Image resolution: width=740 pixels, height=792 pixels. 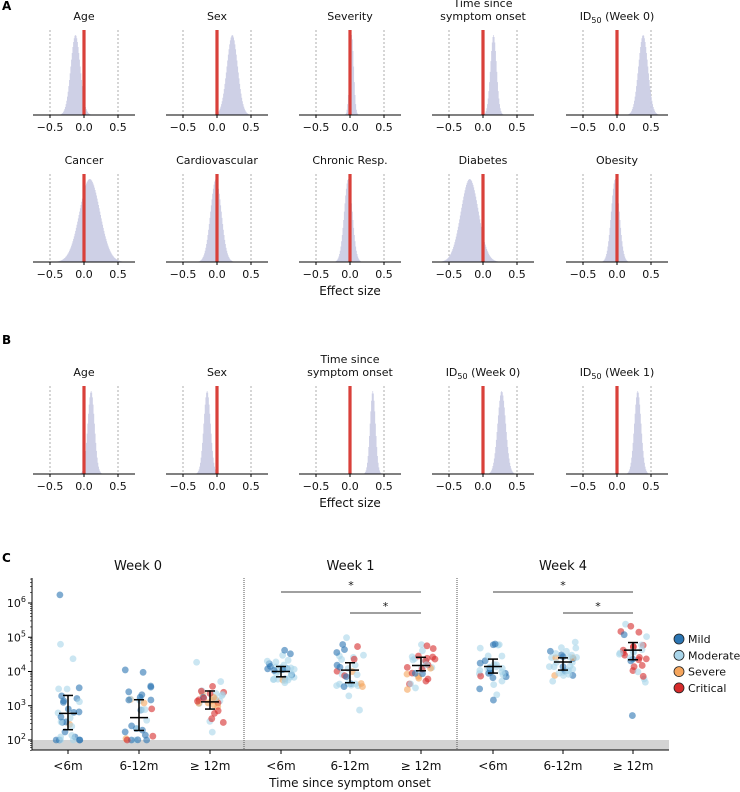 I want to click on panel-title: Cardiovascular, so click(x=217, y=160).